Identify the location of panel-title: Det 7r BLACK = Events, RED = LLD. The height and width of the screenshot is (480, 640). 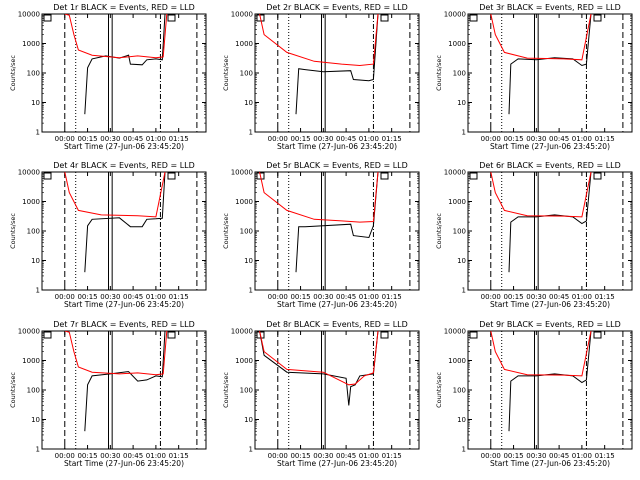
(124, 324).